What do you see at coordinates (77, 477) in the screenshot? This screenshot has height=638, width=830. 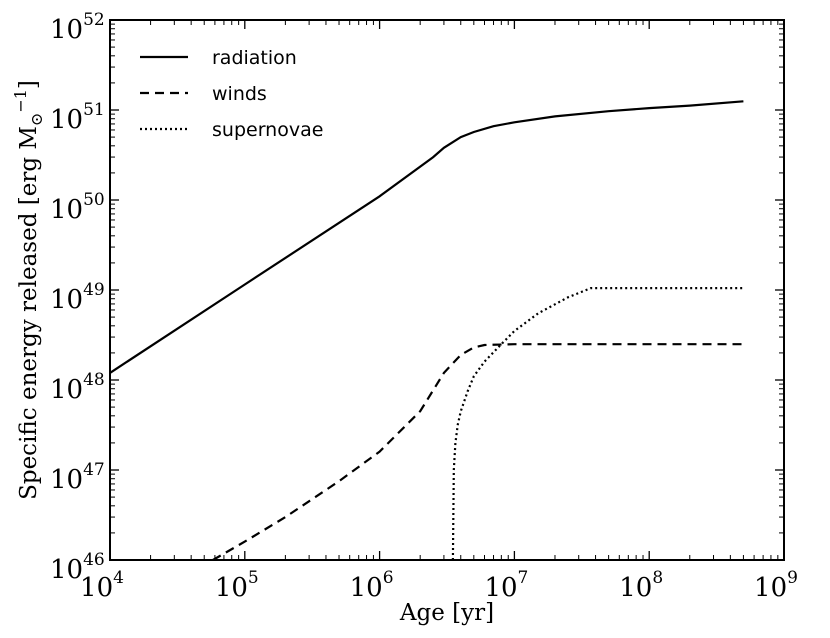 I see `y-tick-label: 1047` at bounding box center [77, 477].